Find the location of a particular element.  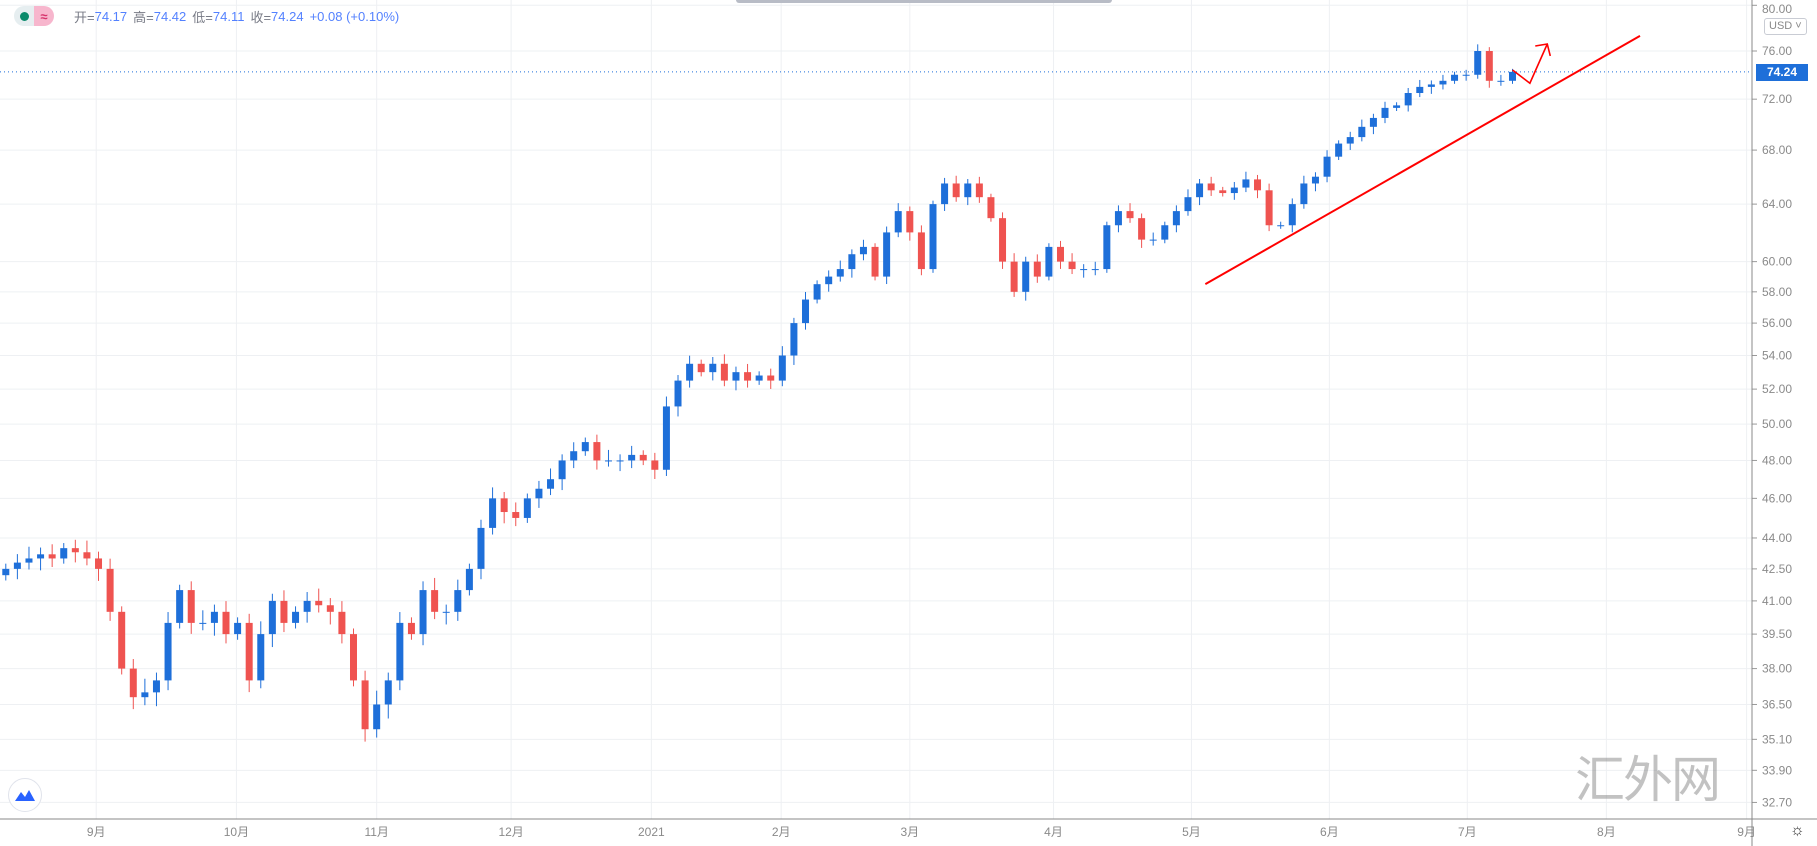

price-tick-label: 80.00 is located at coordinates (1777, 9).